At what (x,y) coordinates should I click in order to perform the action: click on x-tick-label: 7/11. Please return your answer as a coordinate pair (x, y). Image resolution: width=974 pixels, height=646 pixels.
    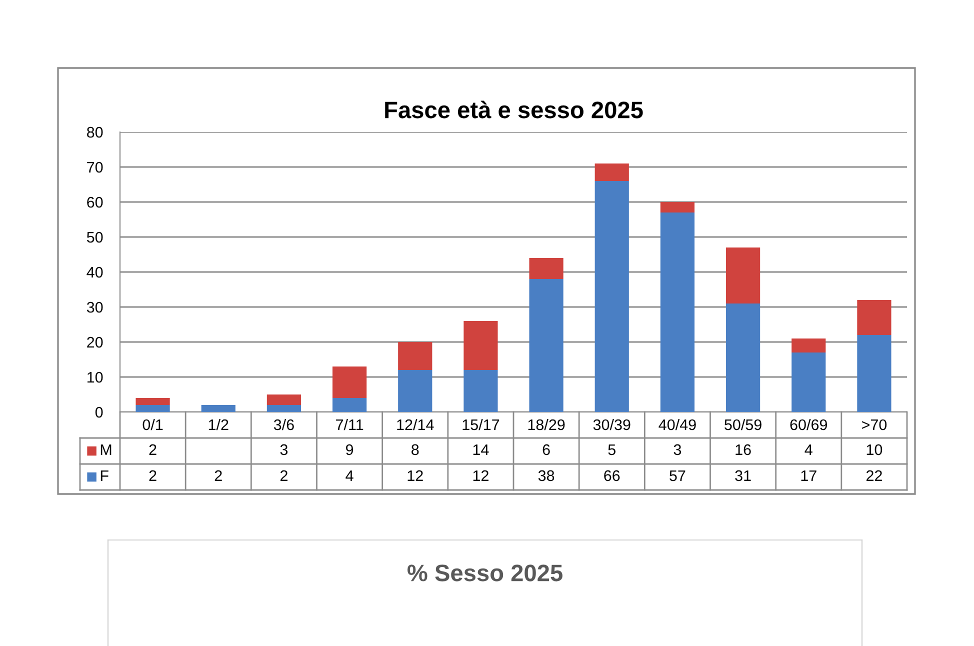
    Looking at the image, I should click on (350, 424).